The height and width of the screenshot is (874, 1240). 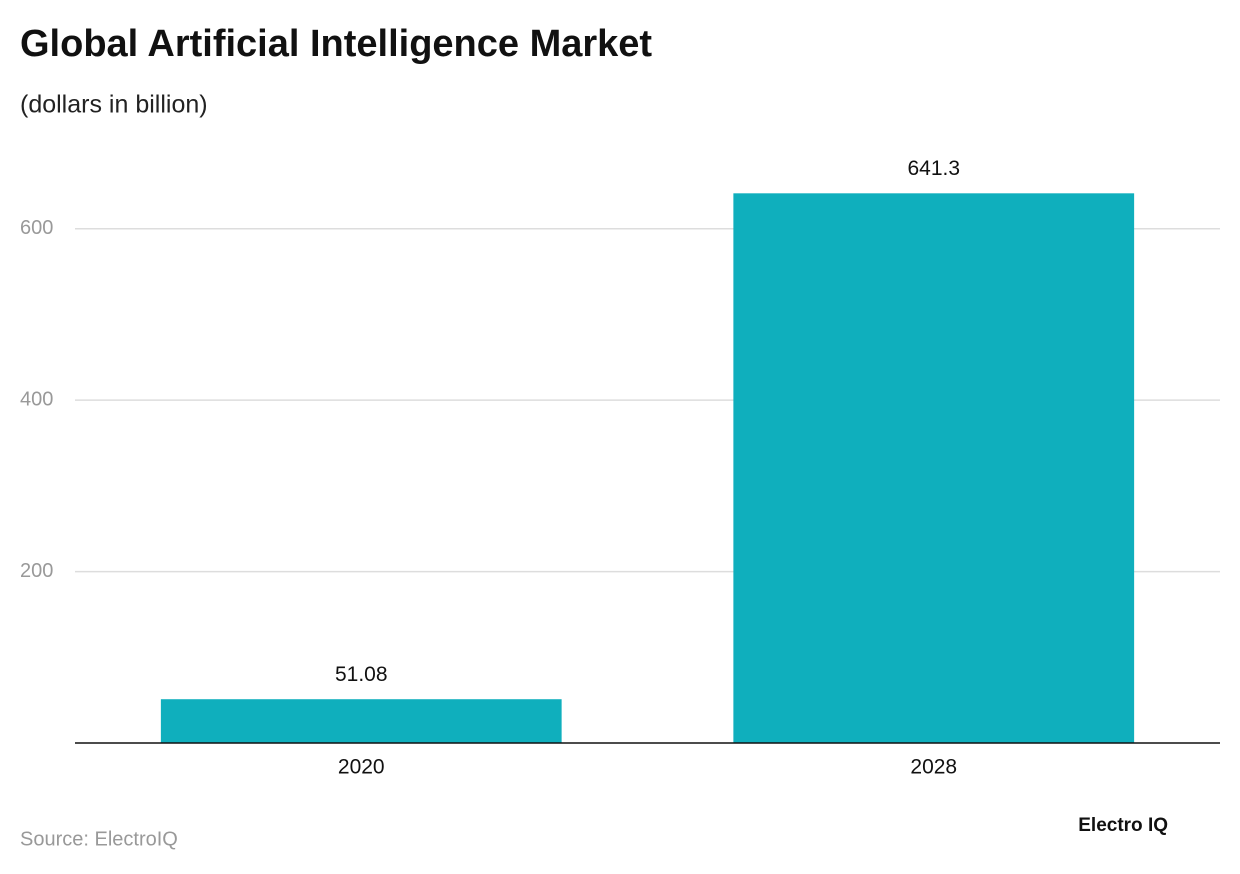 What do you see at coordinates (36, 571) in the screenshot?
I see `y-tick-label: 200` at bounding box center [36, 571].